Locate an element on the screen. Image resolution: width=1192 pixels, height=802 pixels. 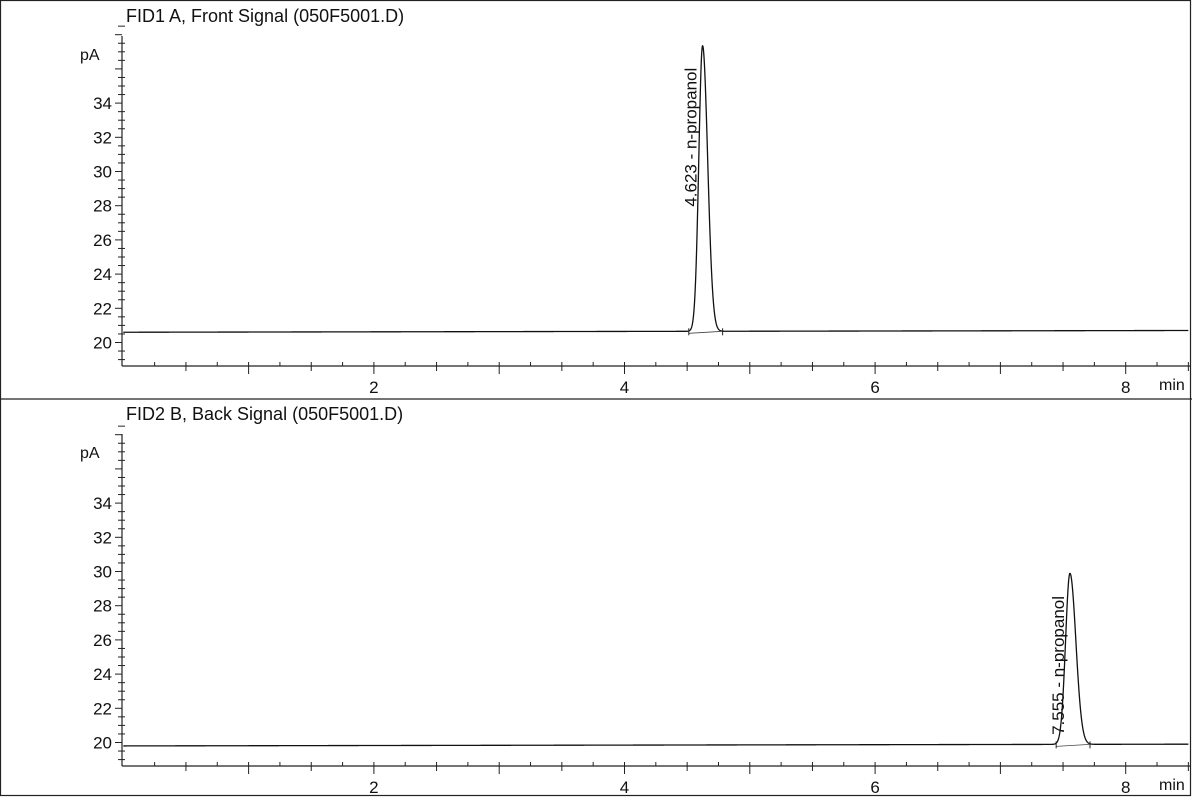
peak-annotations: 4.623 - n-propanol is located at coordinates (703, 202).